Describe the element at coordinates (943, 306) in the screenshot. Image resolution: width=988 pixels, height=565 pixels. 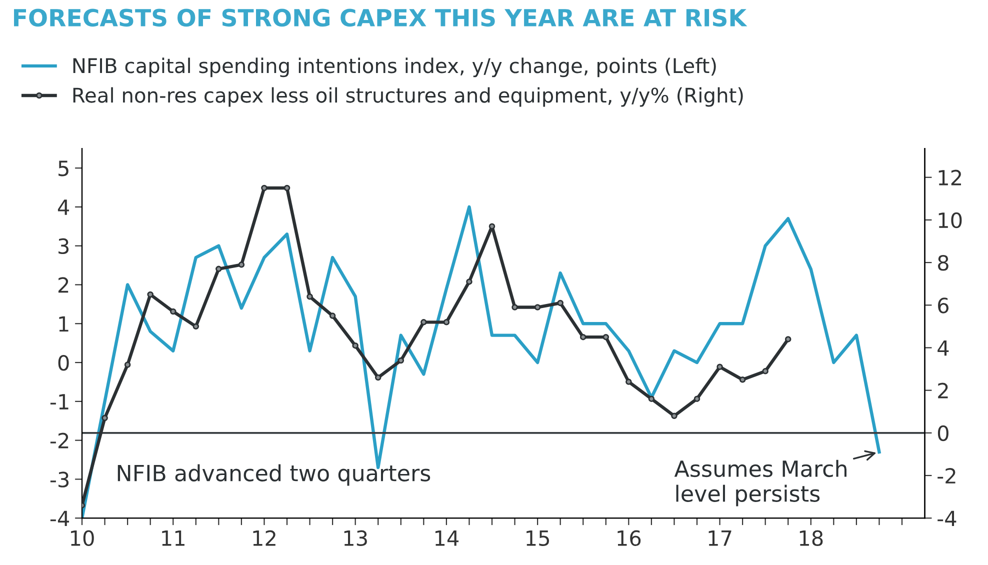
I see `y2-tick-label: 6` at that location.